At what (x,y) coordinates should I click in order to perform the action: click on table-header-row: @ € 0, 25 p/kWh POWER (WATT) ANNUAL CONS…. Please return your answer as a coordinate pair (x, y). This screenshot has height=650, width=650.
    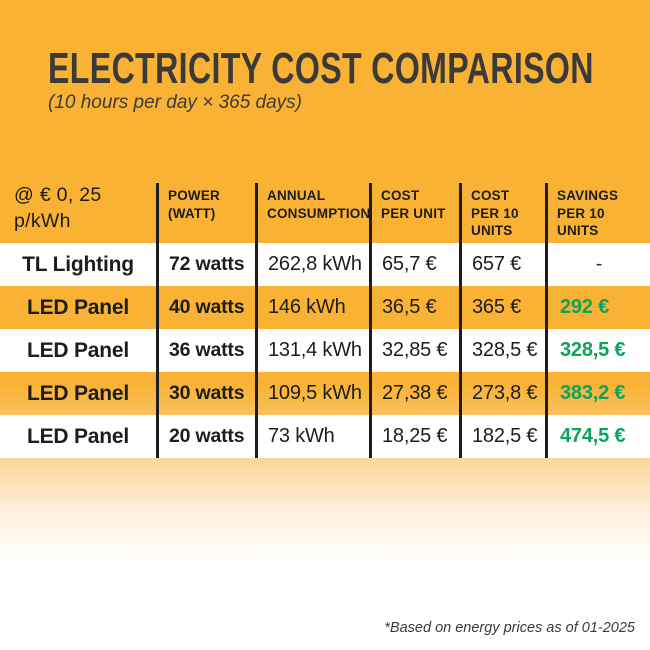
    Looking at the image, I should click on (325, 213).